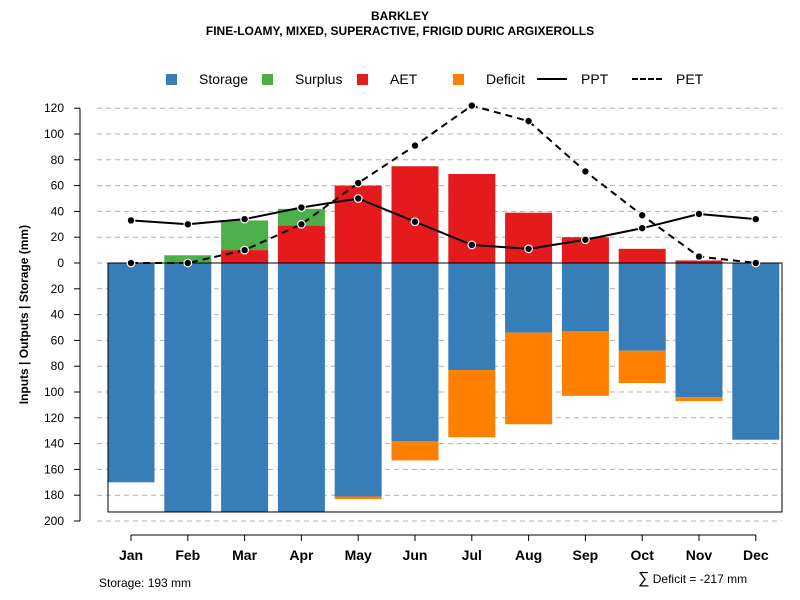 The image size is (800, 600). What do you see at coordinates (699, 214) in the screenshot?
I see `point-ppt-nov` at bounding box center [699, 214].